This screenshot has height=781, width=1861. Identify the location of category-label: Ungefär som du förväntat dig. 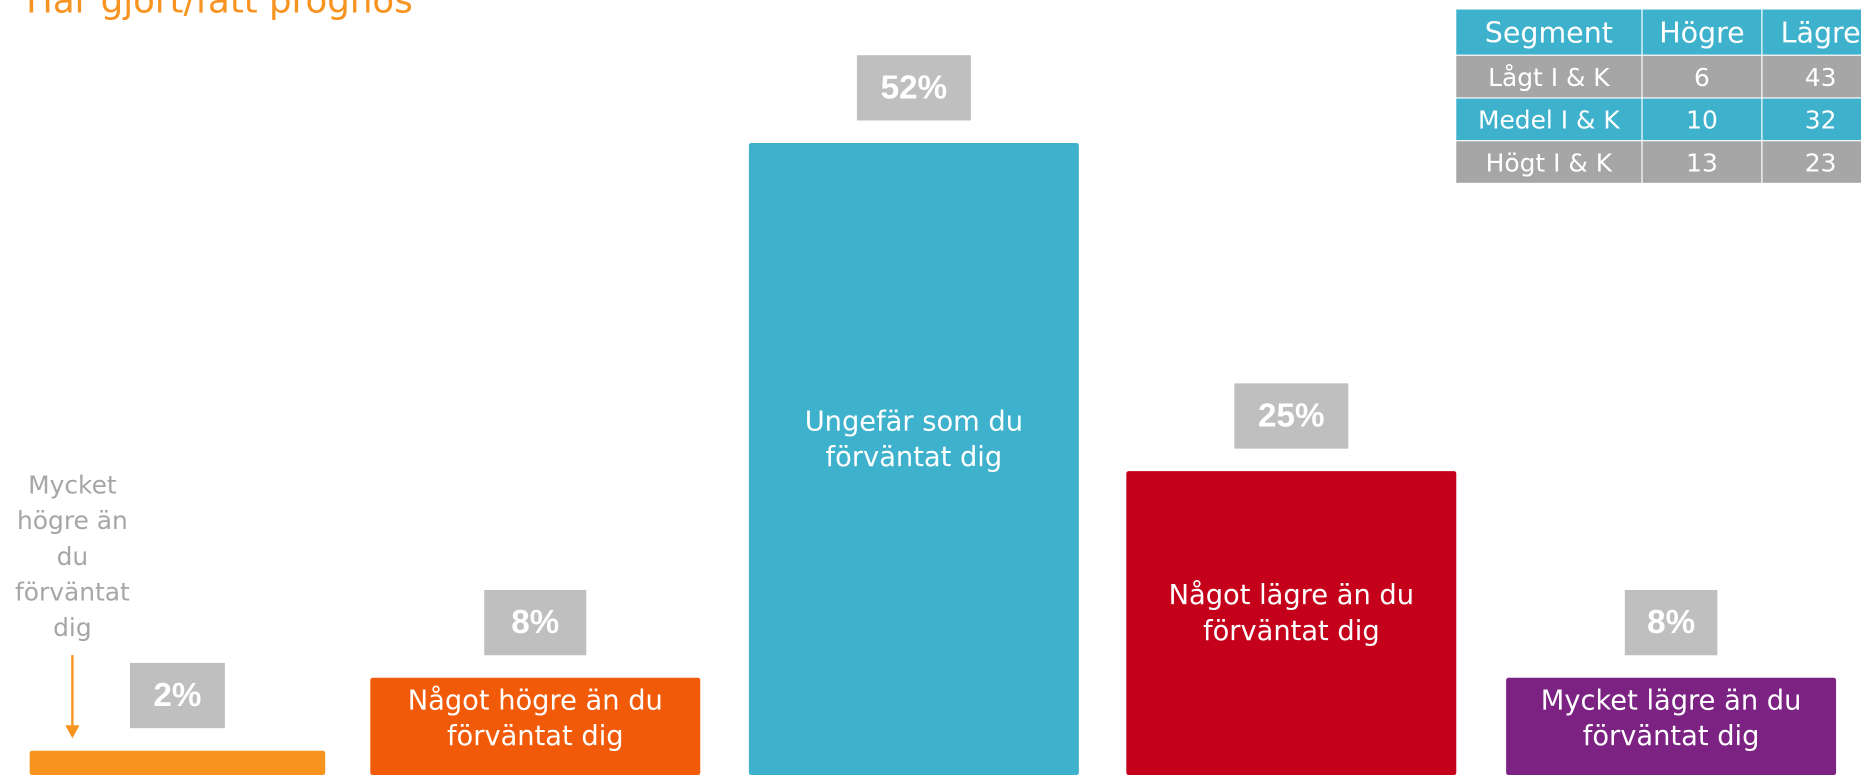
(914, 439).